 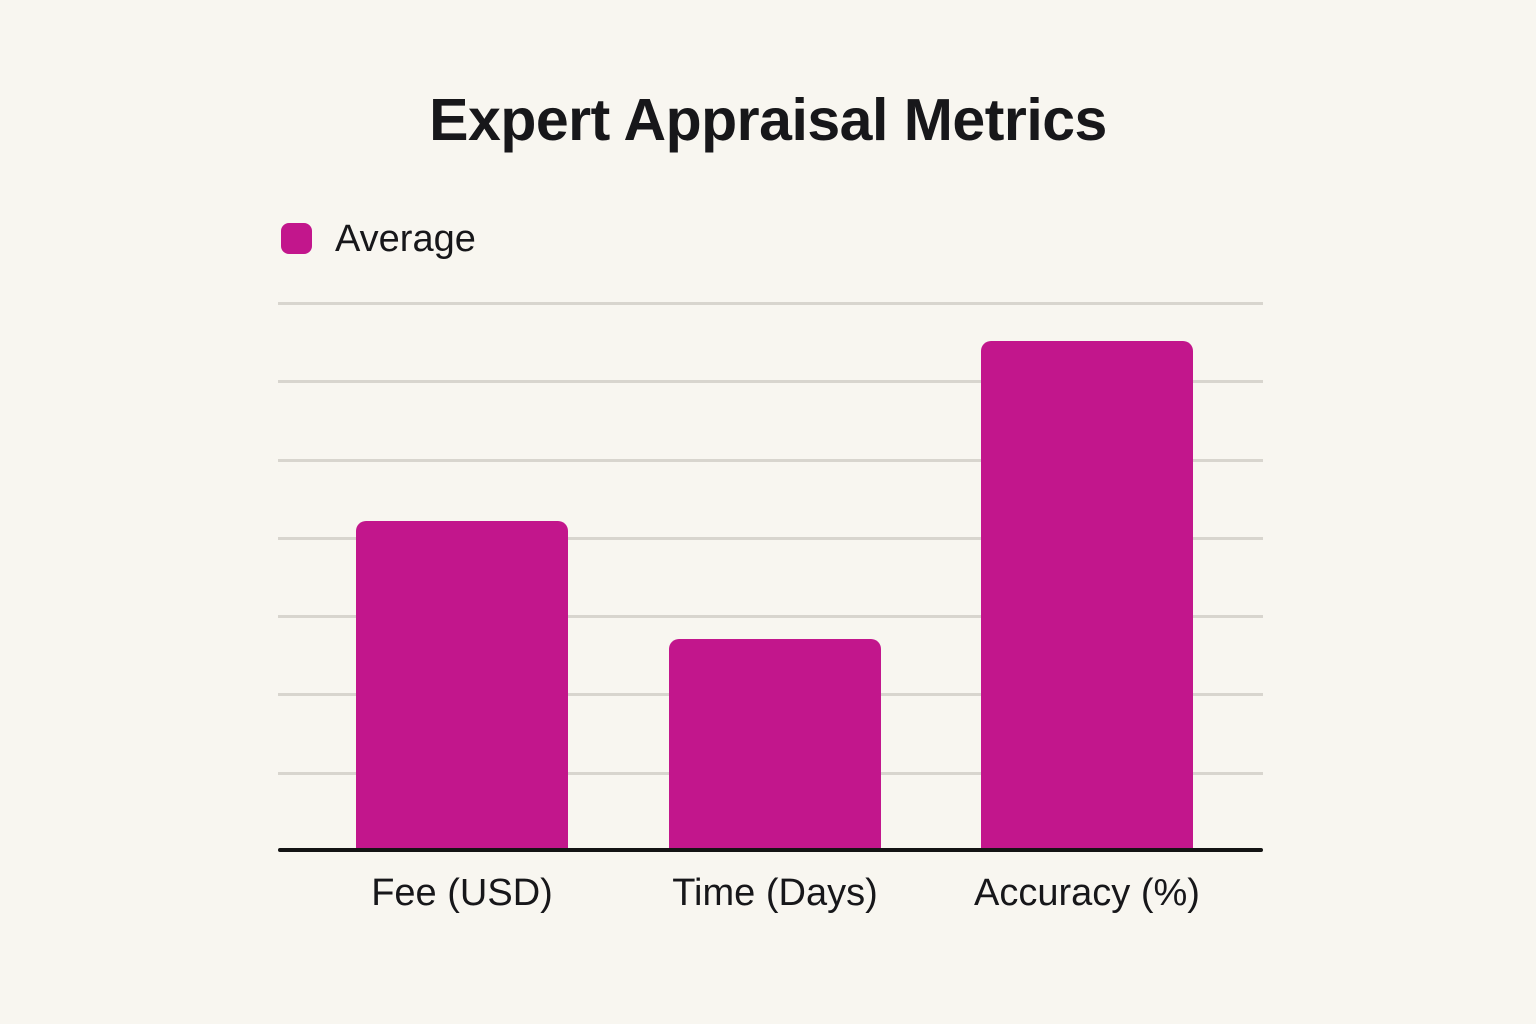 I want to click on chart-title: Expert Appraisal Metrics, so click(x=768, y=120).